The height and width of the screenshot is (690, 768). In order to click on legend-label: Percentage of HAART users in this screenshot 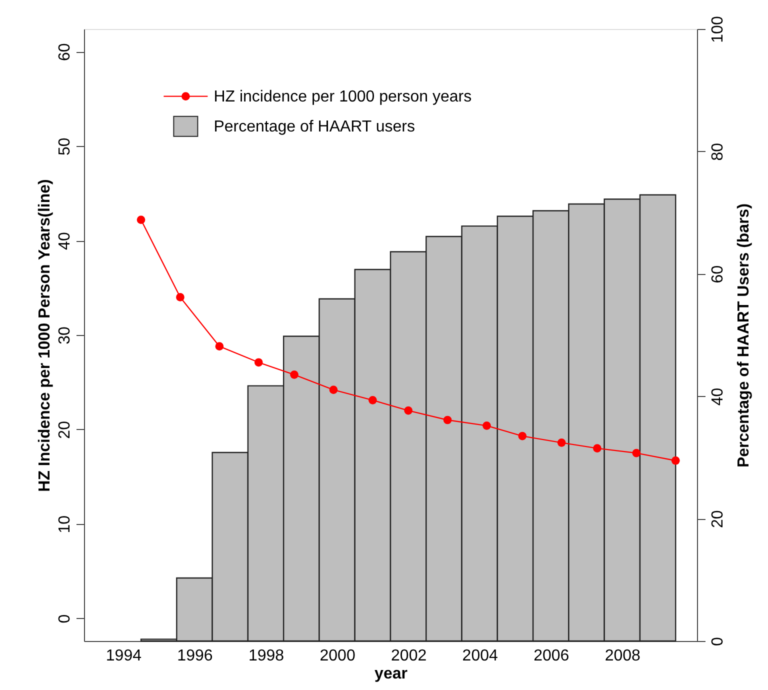, I will do `click(314, 127)`.